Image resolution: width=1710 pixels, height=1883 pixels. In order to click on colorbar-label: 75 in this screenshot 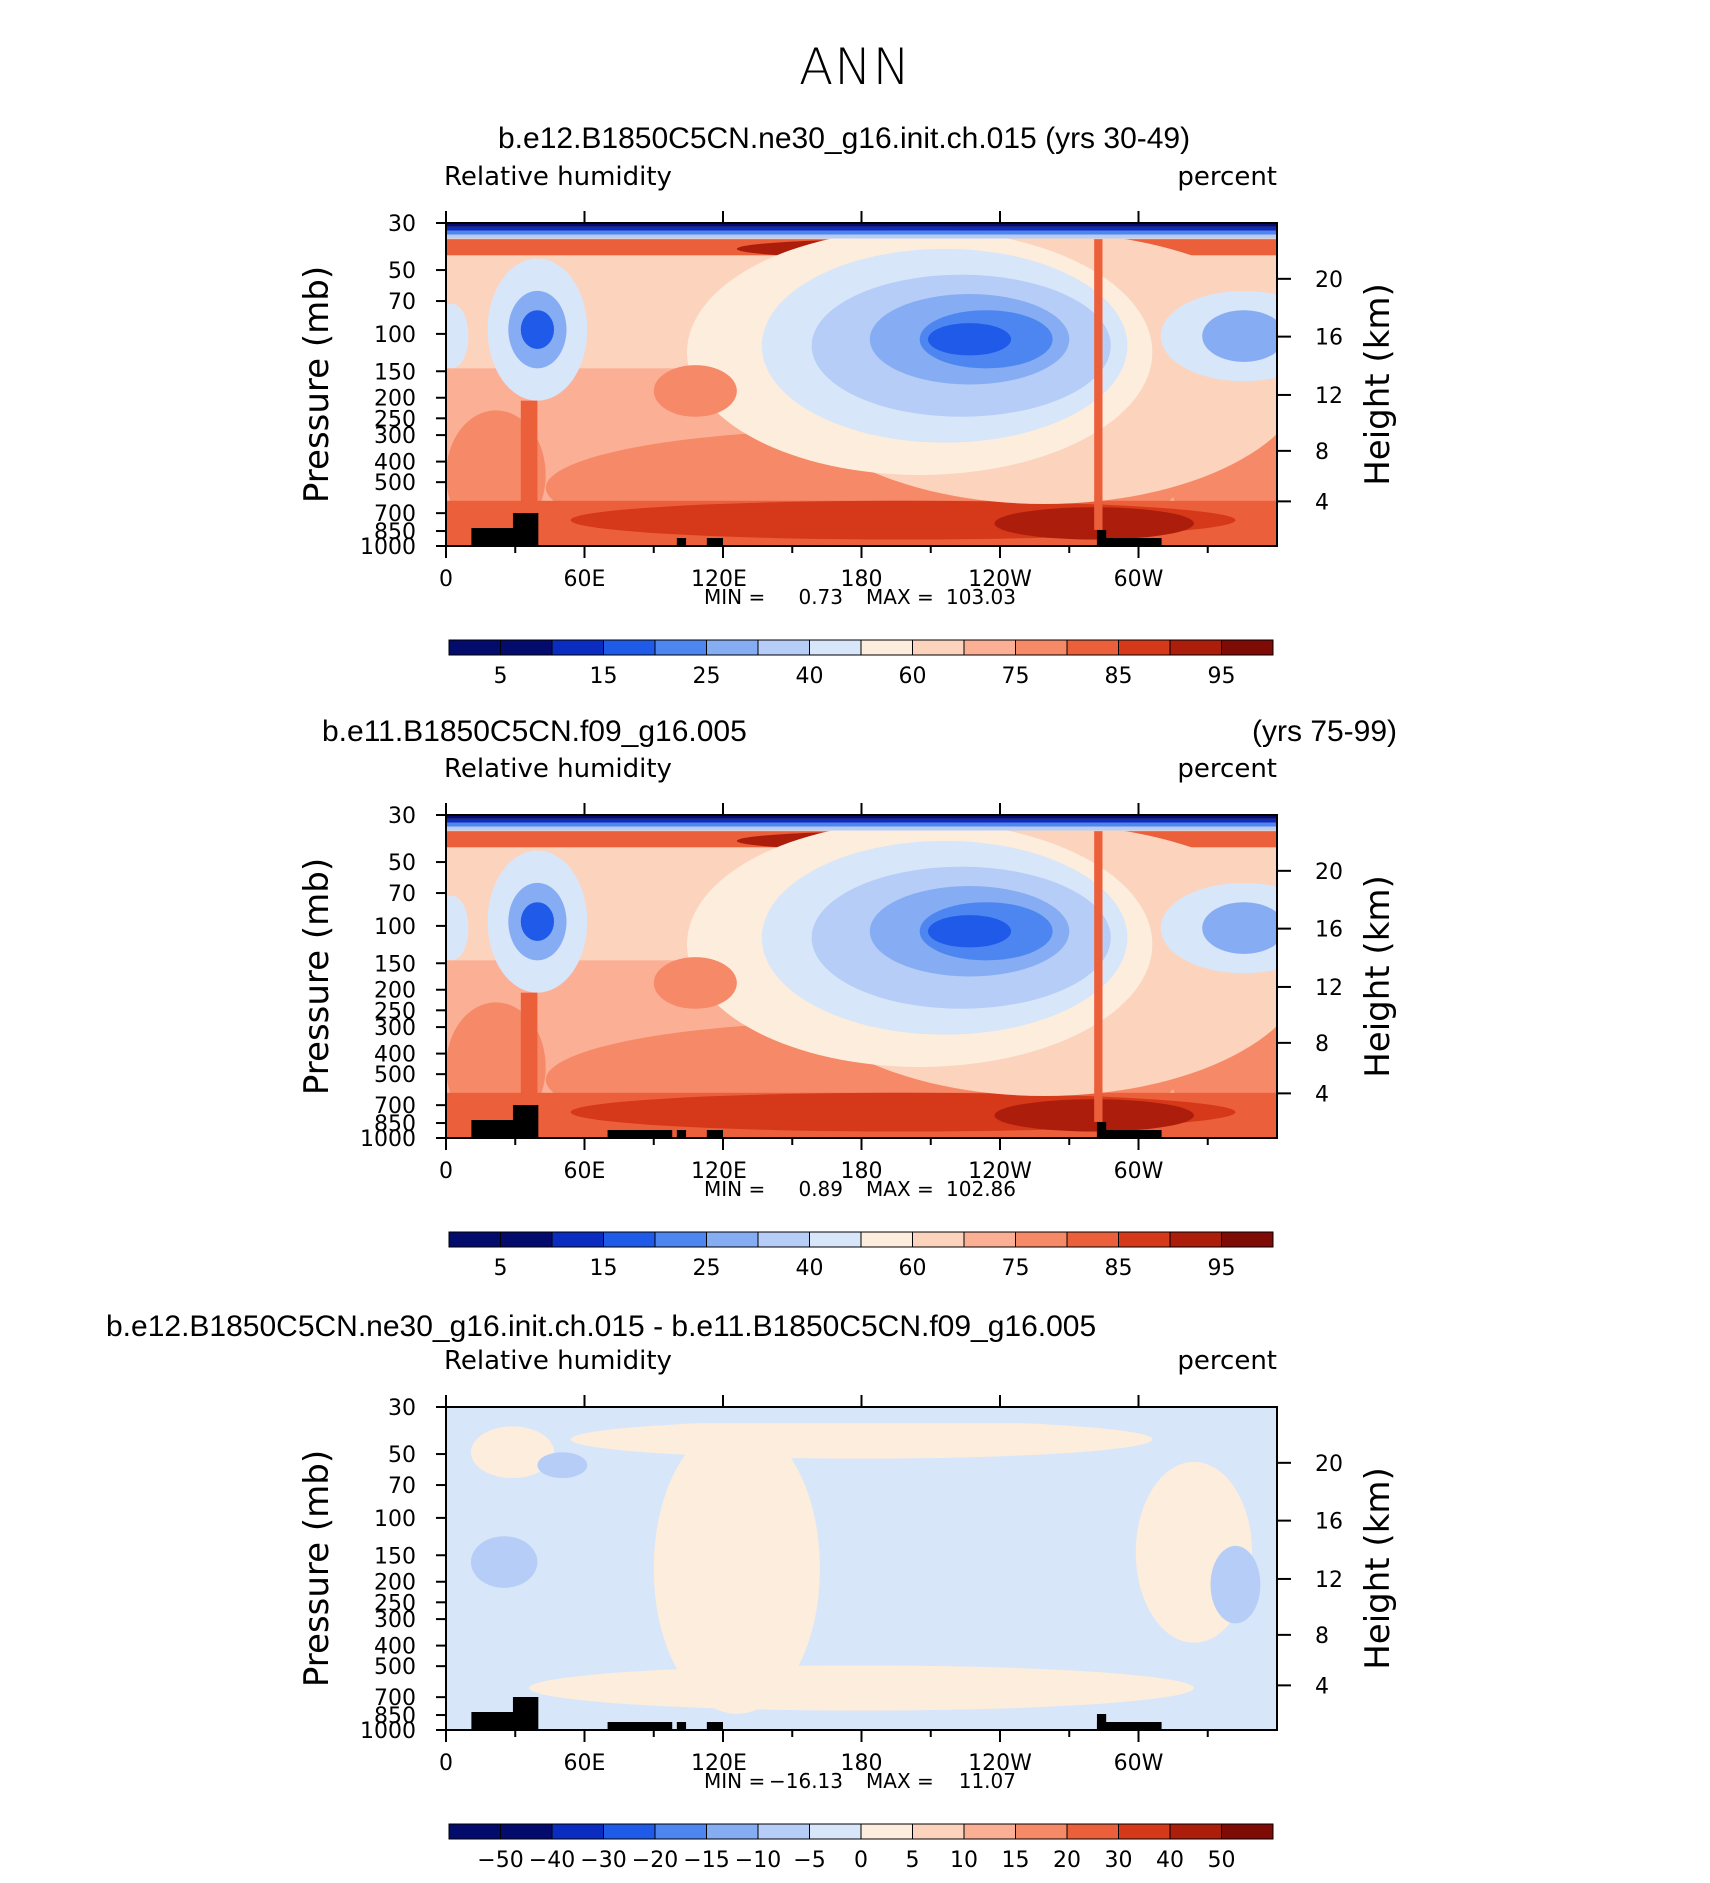, I will do `click(1016, 1268)`.